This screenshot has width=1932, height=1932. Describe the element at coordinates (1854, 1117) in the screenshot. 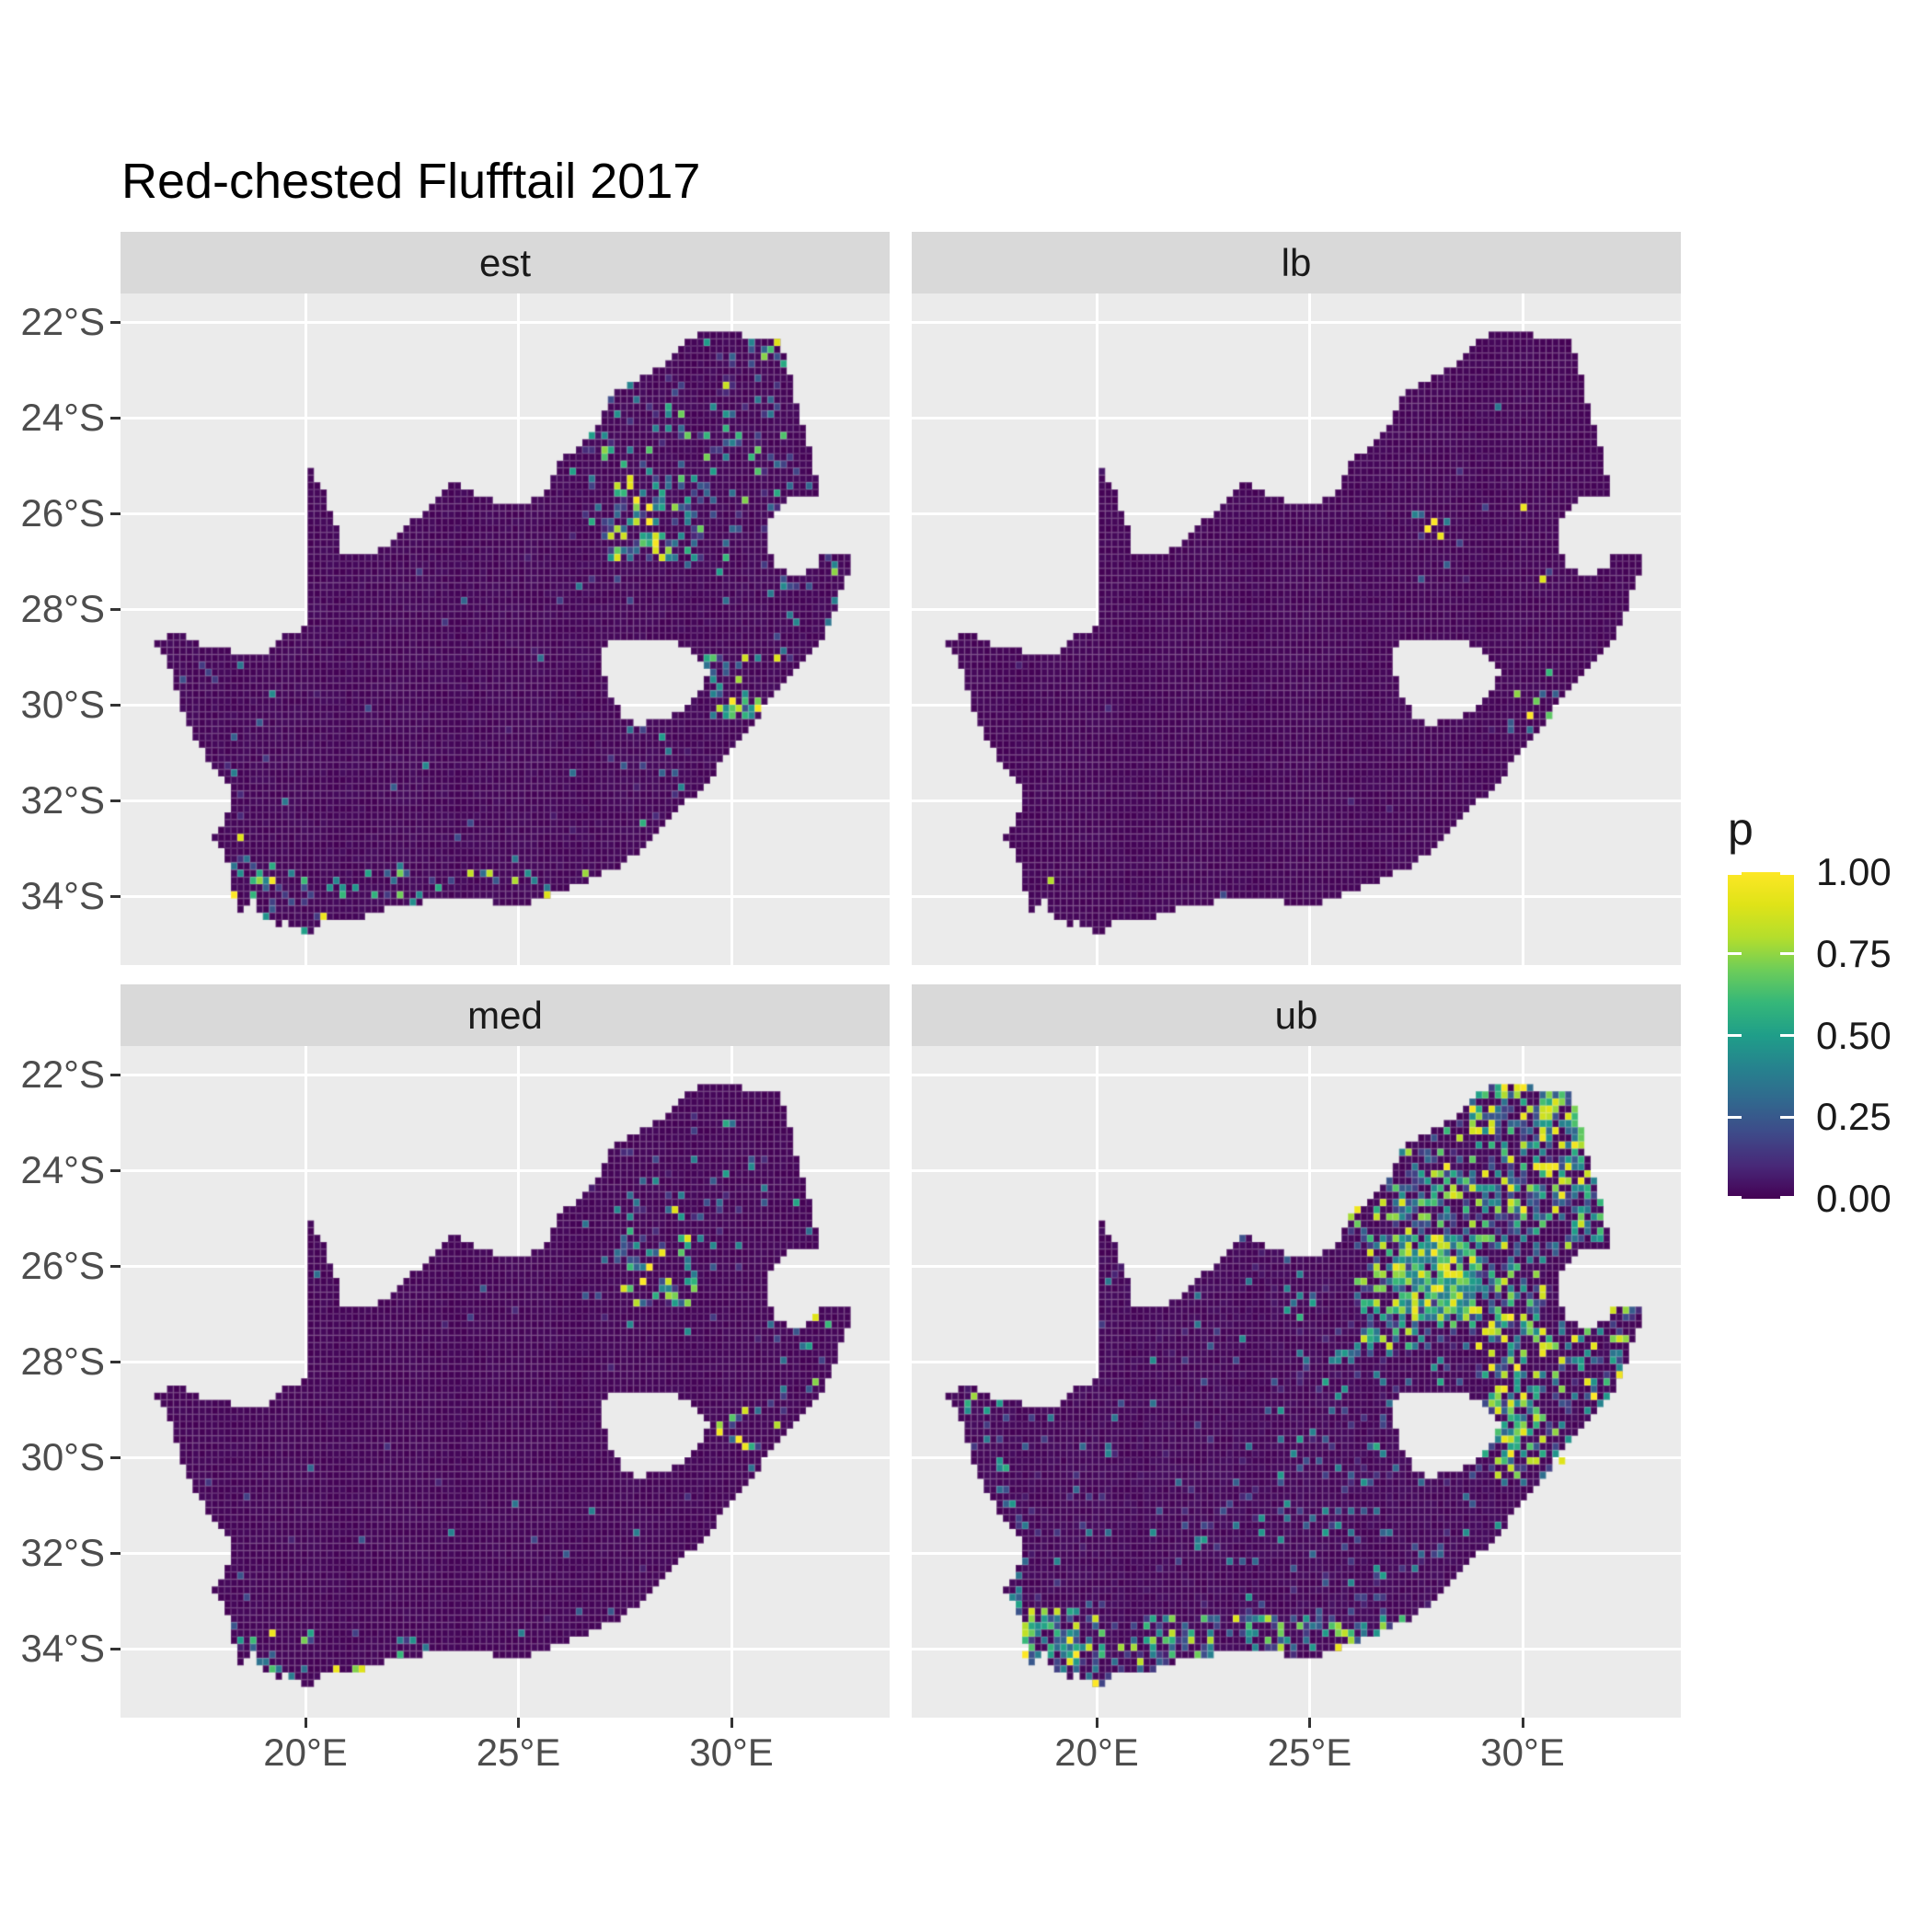

I see `legend-tick-label: 0.25` at that location.